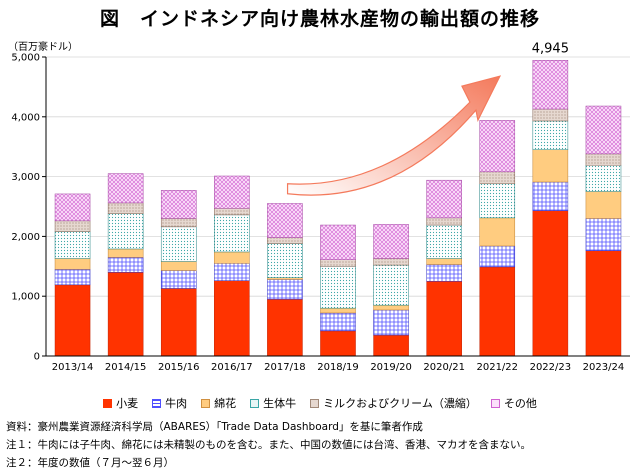 This screenshot has height=474, width=640. I want to click on trend-arrow-layer, so click(394, 135).